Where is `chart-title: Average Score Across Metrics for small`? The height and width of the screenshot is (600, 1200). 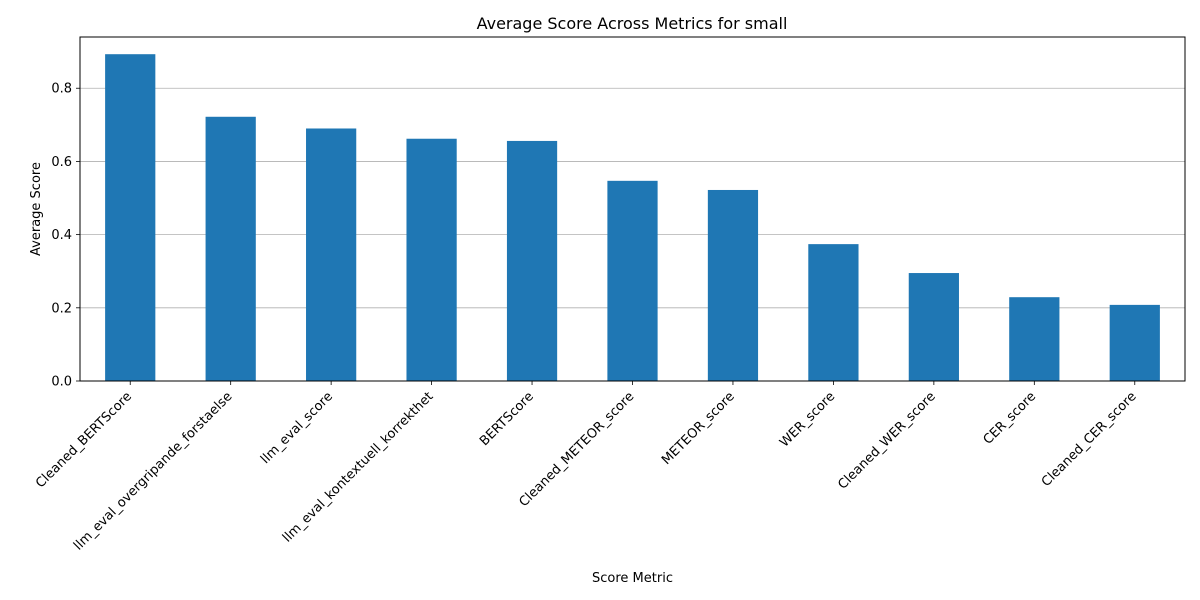
chart-title: Average Score Across Metrics for small is located at coordinates (632, 23).